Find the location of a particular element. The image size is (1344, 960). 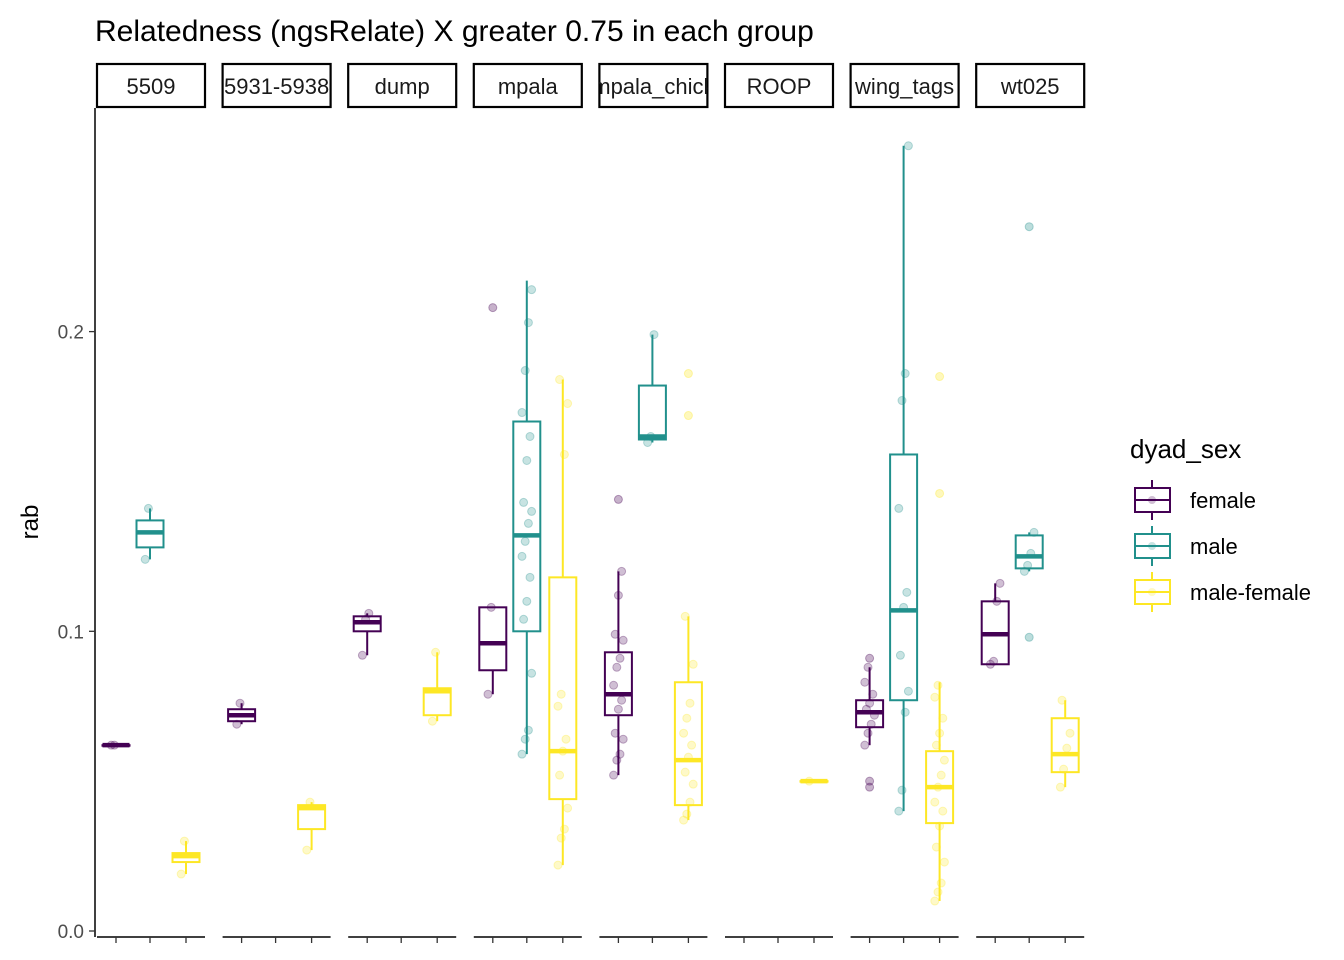

y-tick-label: 0.1 is located at coordinates (71, 632).